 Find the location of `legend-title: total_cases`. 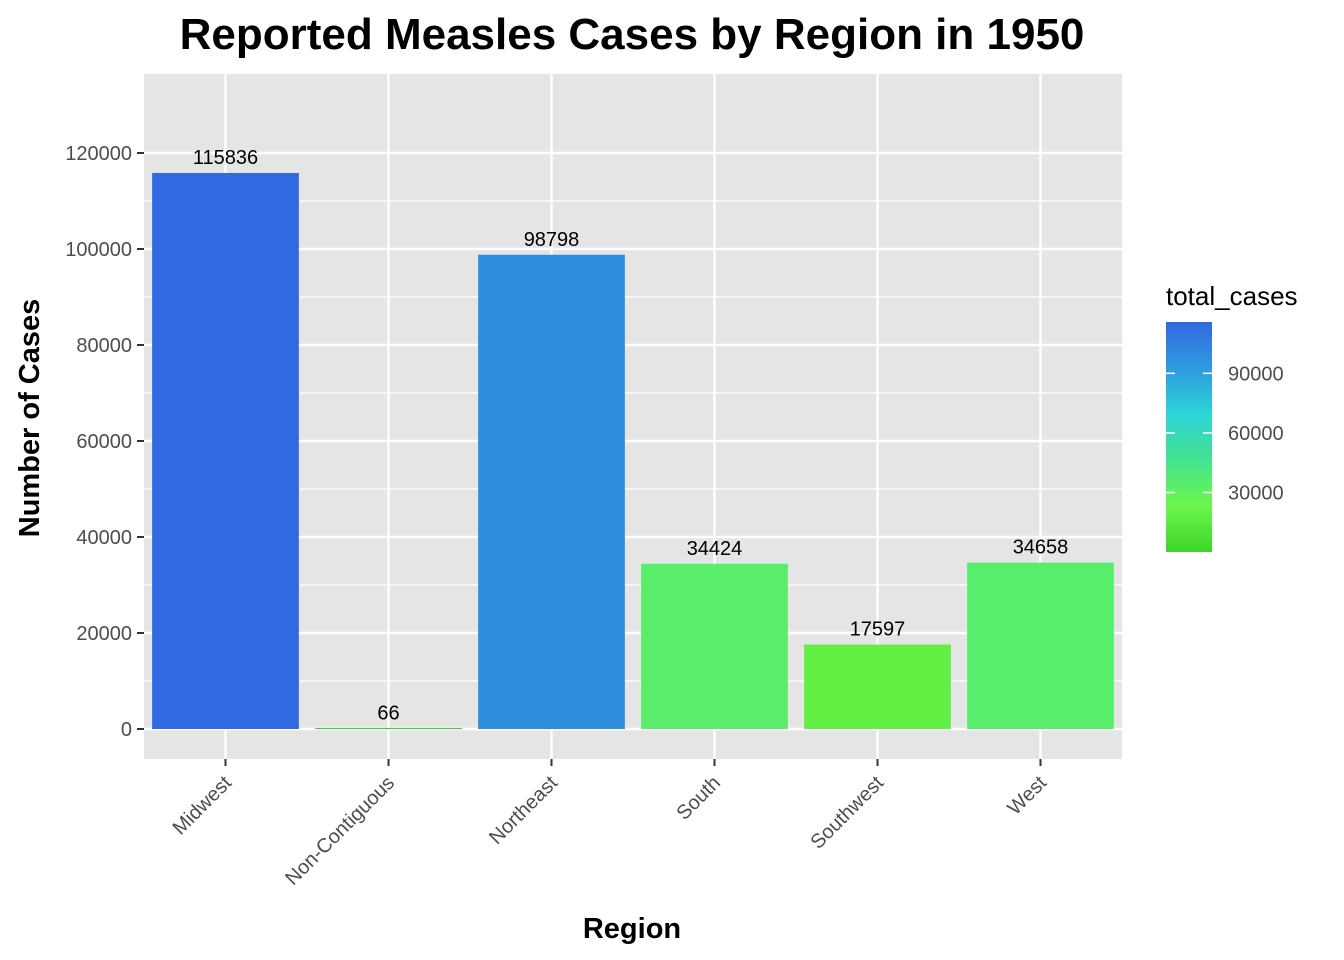

legend-title: total_cases is located at coordinates (1232, 296).